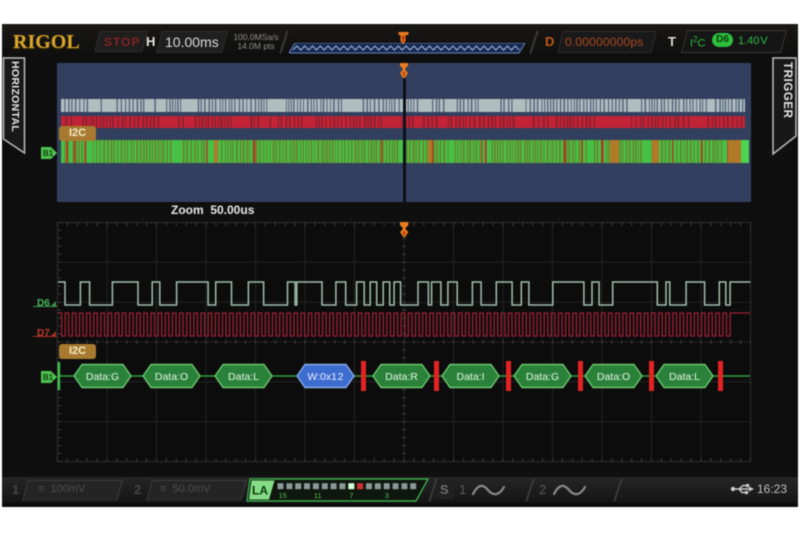 The image size is (800, 534). I want to click on svg-text: 3, so click(387, 495).